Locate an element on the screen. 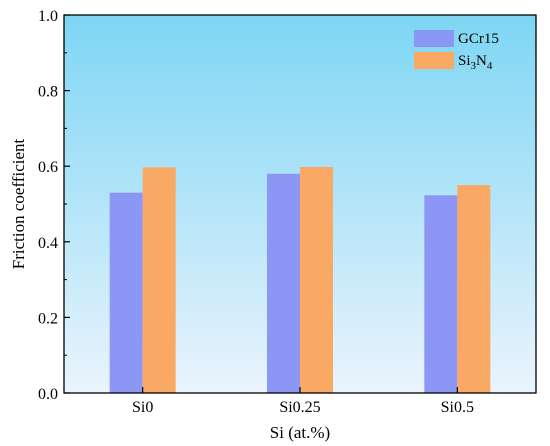  x-tick-label: Si0.5 is located at coordinates (457, 407).